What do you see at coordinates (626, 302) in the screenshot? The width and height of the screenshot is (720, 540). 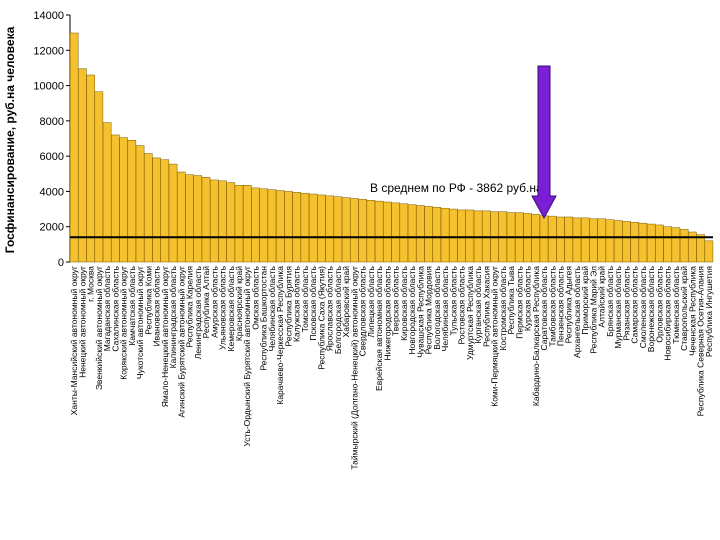 I see `x-tick-label: Рязанская область` at bounding box center [626, 302].